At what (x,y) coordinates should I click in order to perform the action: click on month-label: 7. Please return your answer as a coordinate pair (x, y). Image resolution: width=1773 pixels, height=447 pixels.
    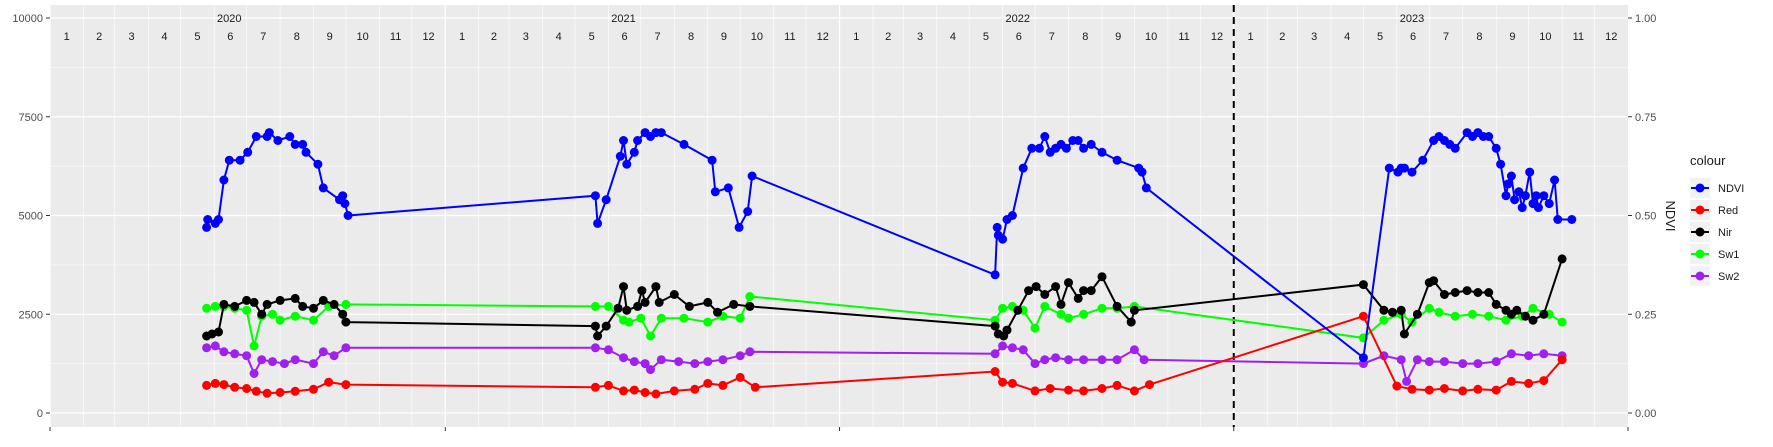
    Looking at the image, I should click on (657, 37).